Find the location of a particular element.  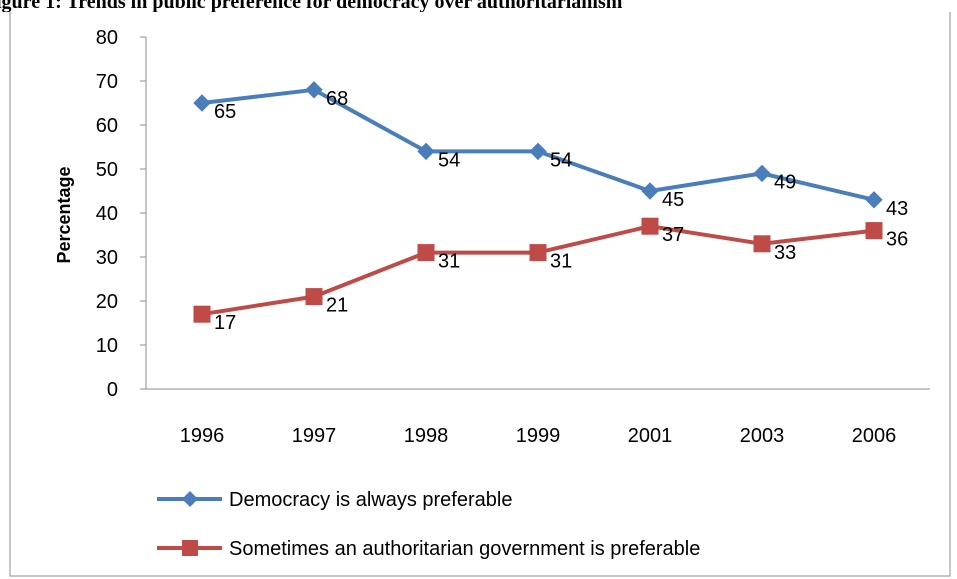

y-tick-label: 80 is located at coordinates (107, 38).